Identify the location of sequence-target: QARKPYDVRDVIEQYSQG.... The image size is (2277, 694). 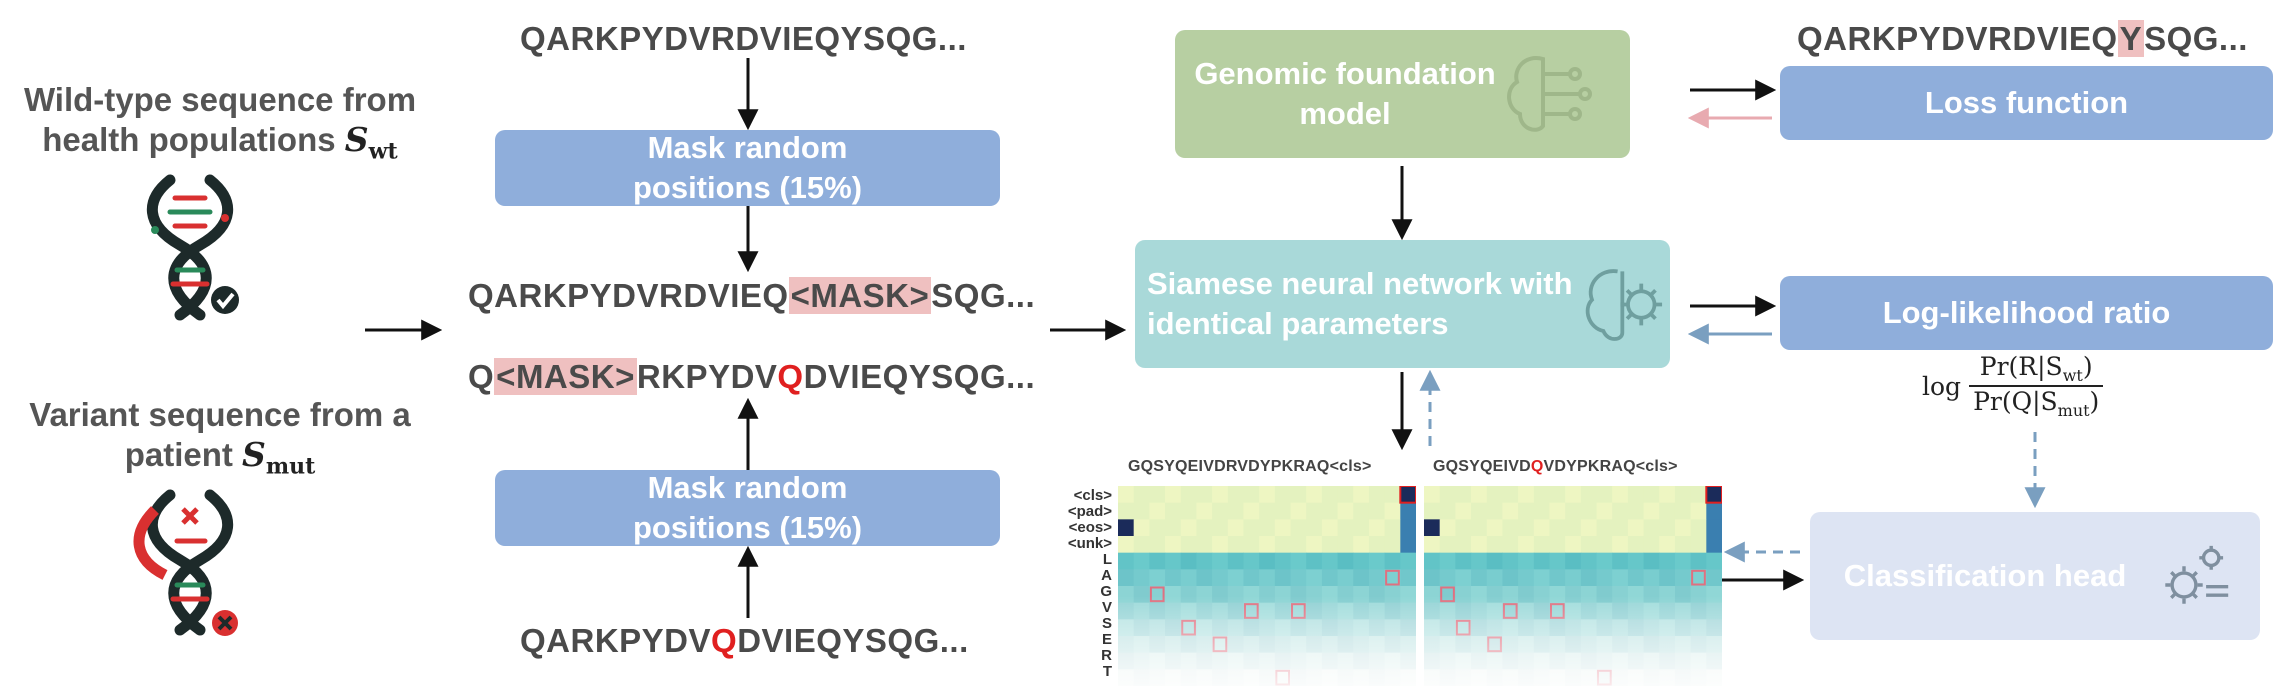
(2022, 39).